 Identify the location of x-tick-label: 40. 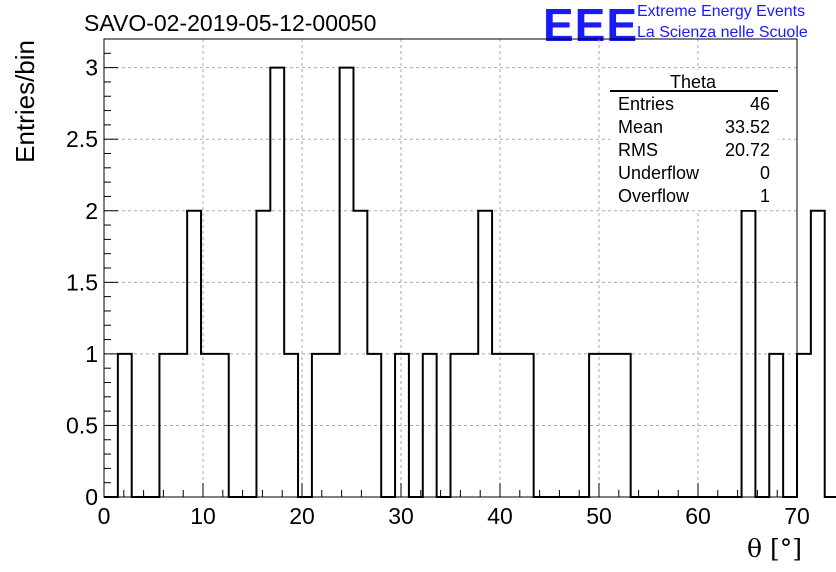
(500, 516).